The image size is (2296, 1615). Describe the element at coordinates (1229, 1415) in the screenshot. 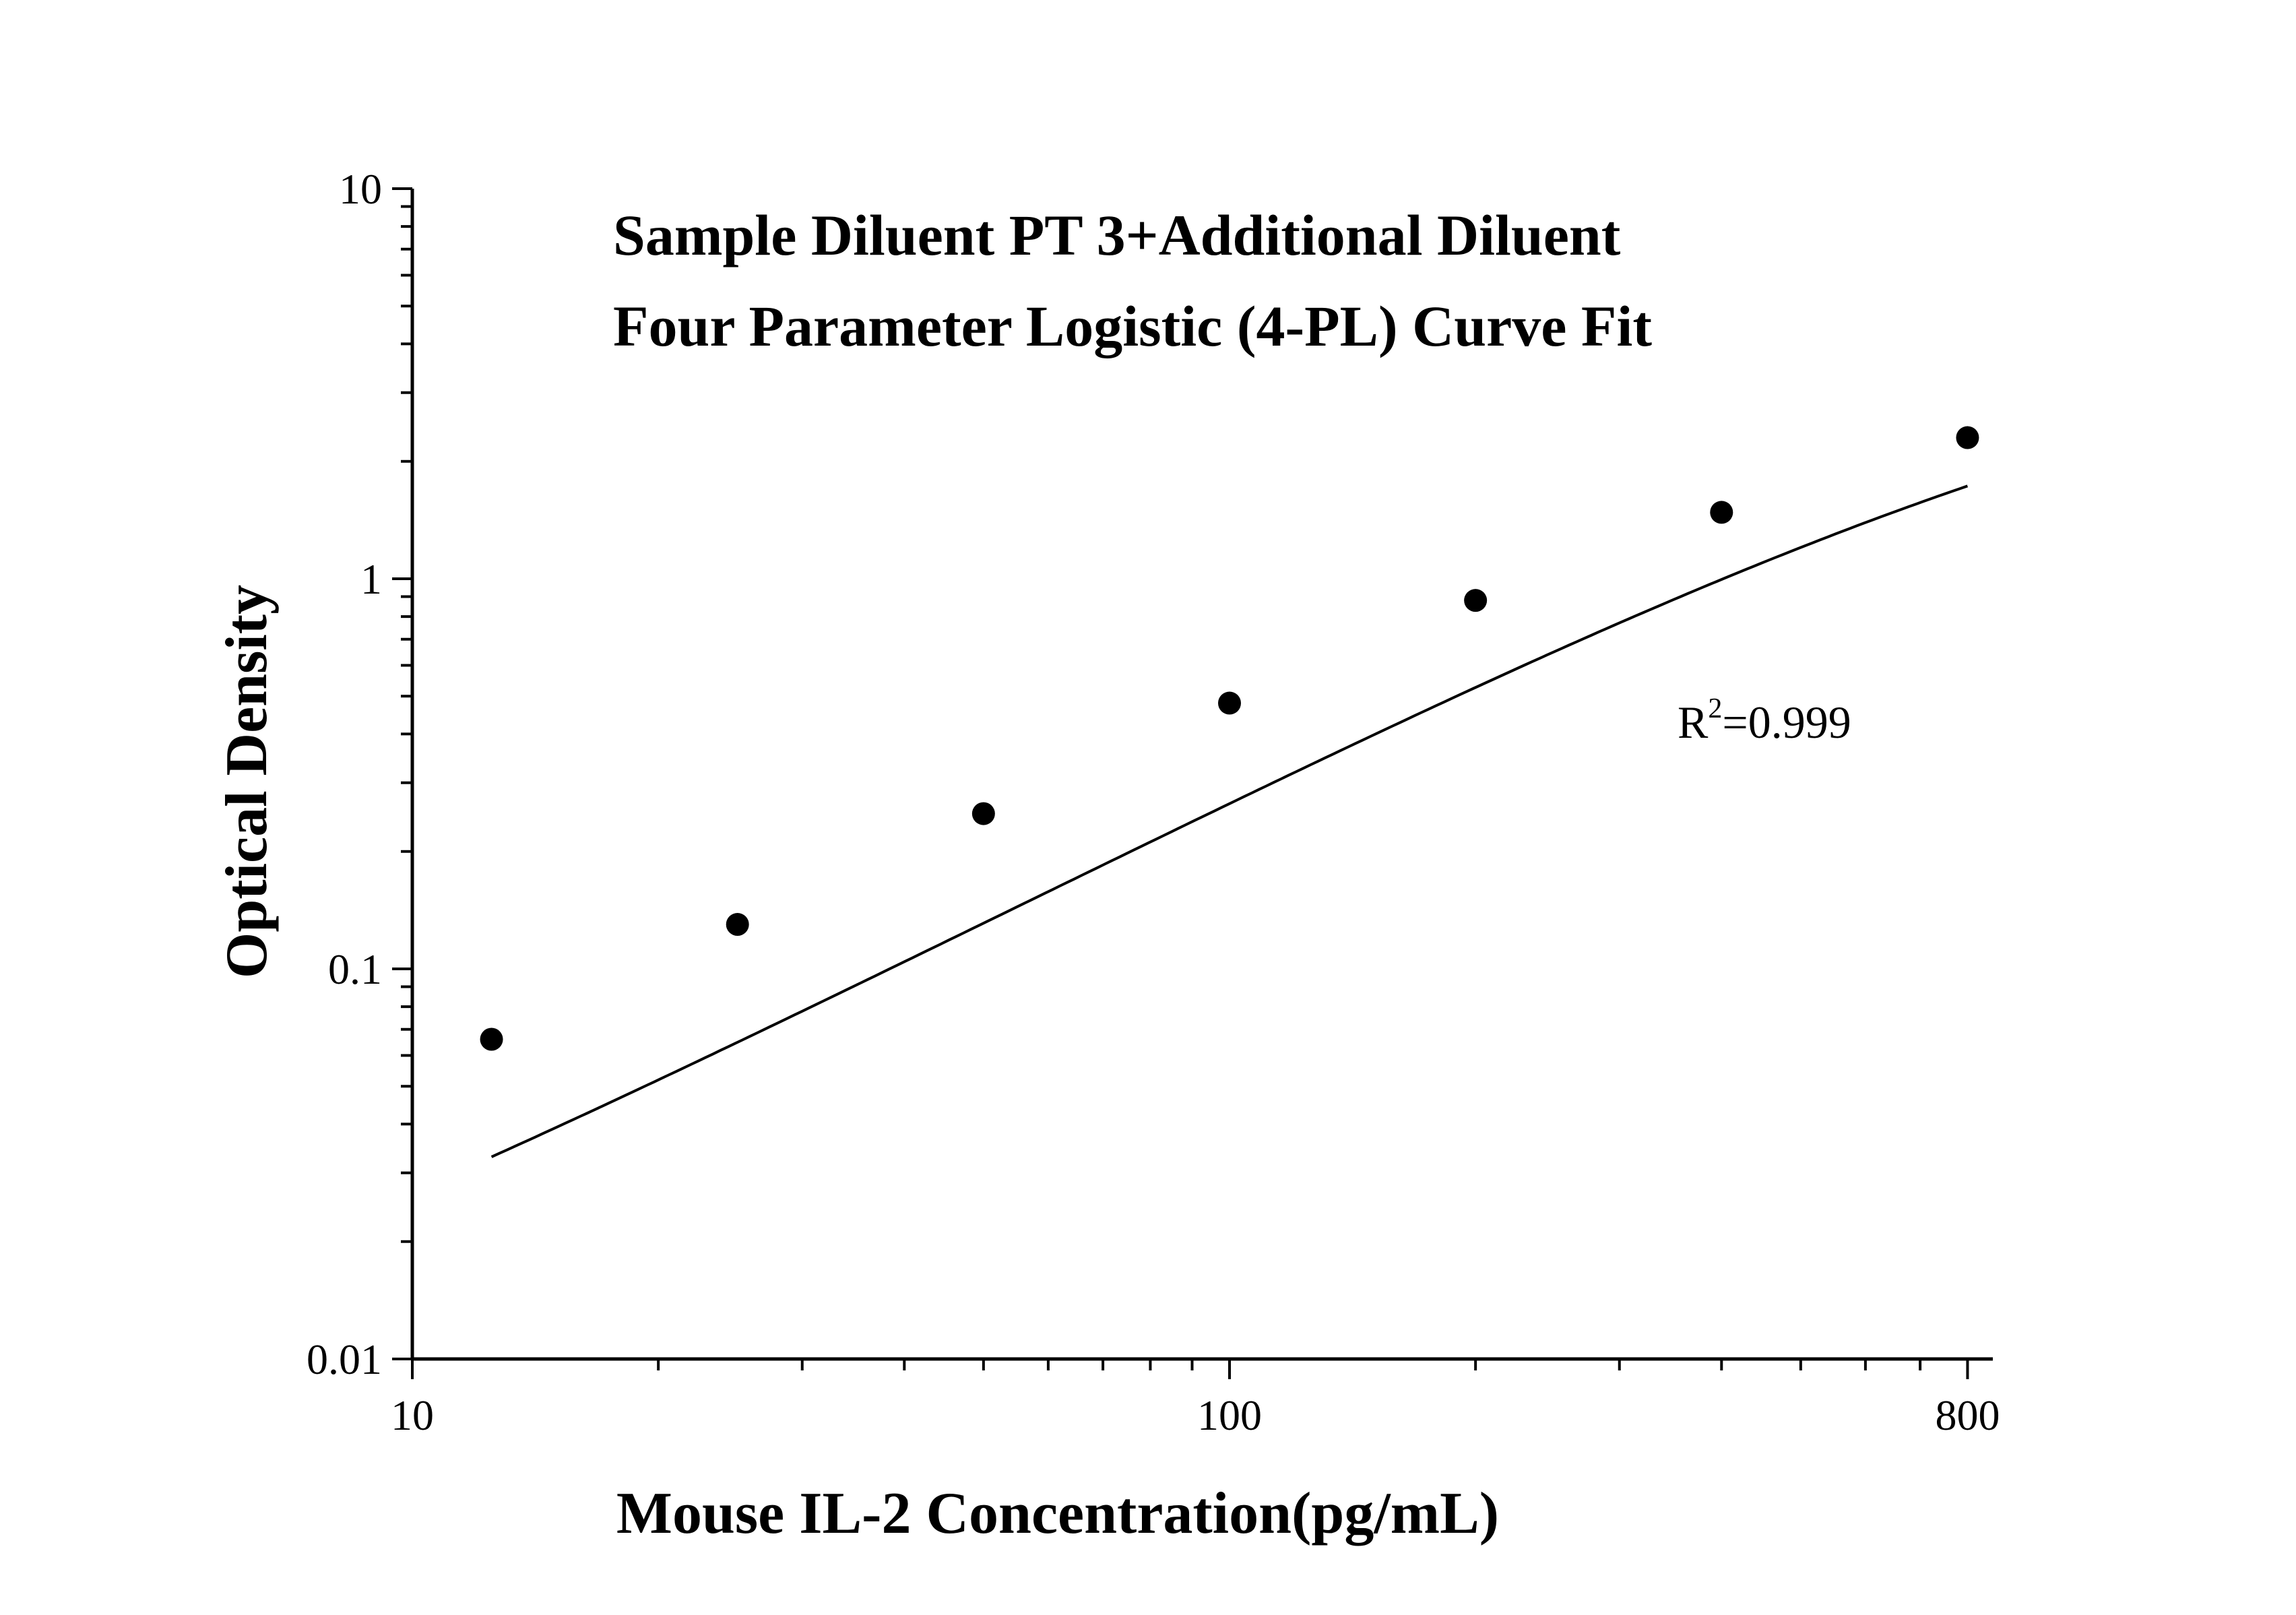

I see `x-tick-label: 100` at that location.